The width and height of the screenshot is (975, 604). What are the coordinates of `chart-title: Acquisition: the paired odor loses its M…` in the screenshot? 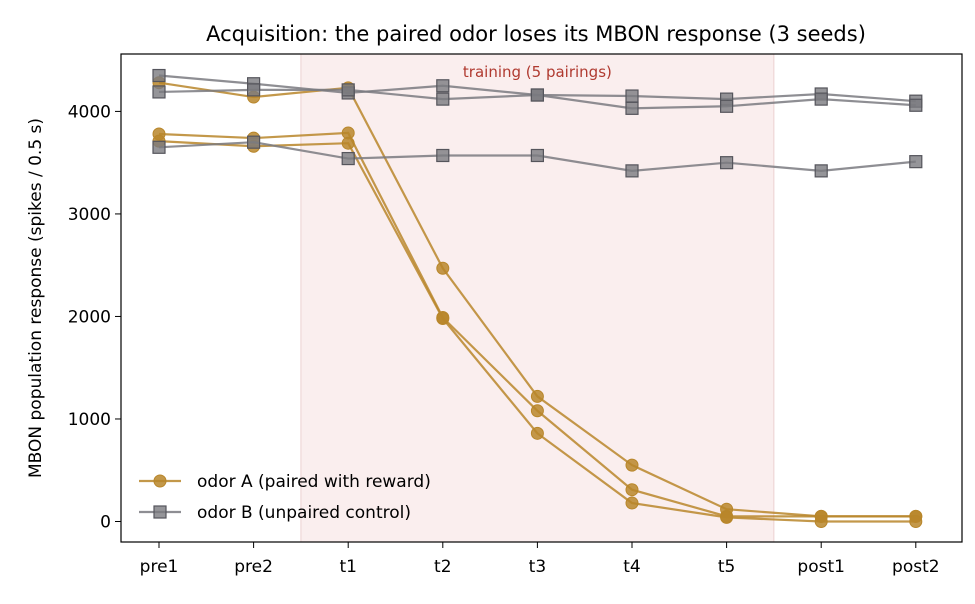 It's located at (536, 34).